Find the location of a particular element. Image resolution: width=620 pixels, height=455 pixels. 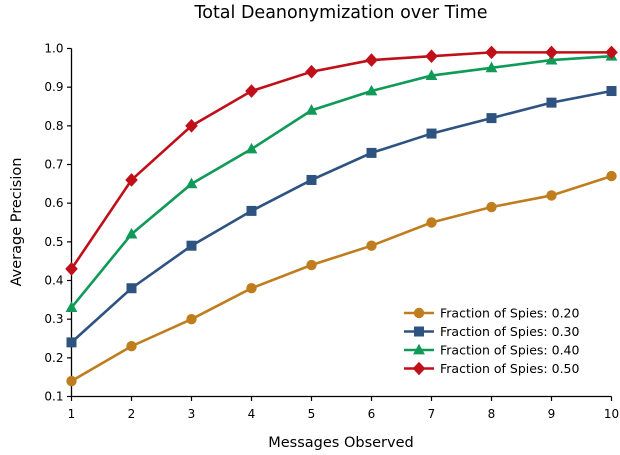

y-tick-label: 0.3 is located at coordinates (53, 319).